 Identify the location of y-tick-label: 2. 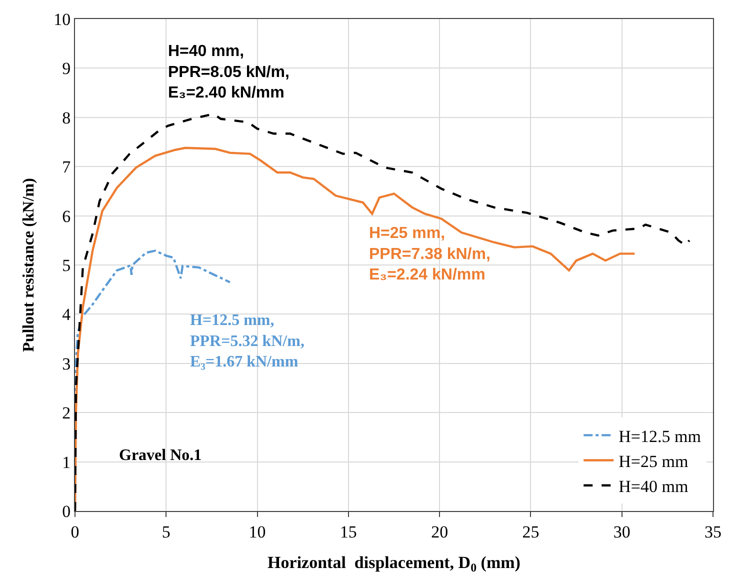
(66, 413).